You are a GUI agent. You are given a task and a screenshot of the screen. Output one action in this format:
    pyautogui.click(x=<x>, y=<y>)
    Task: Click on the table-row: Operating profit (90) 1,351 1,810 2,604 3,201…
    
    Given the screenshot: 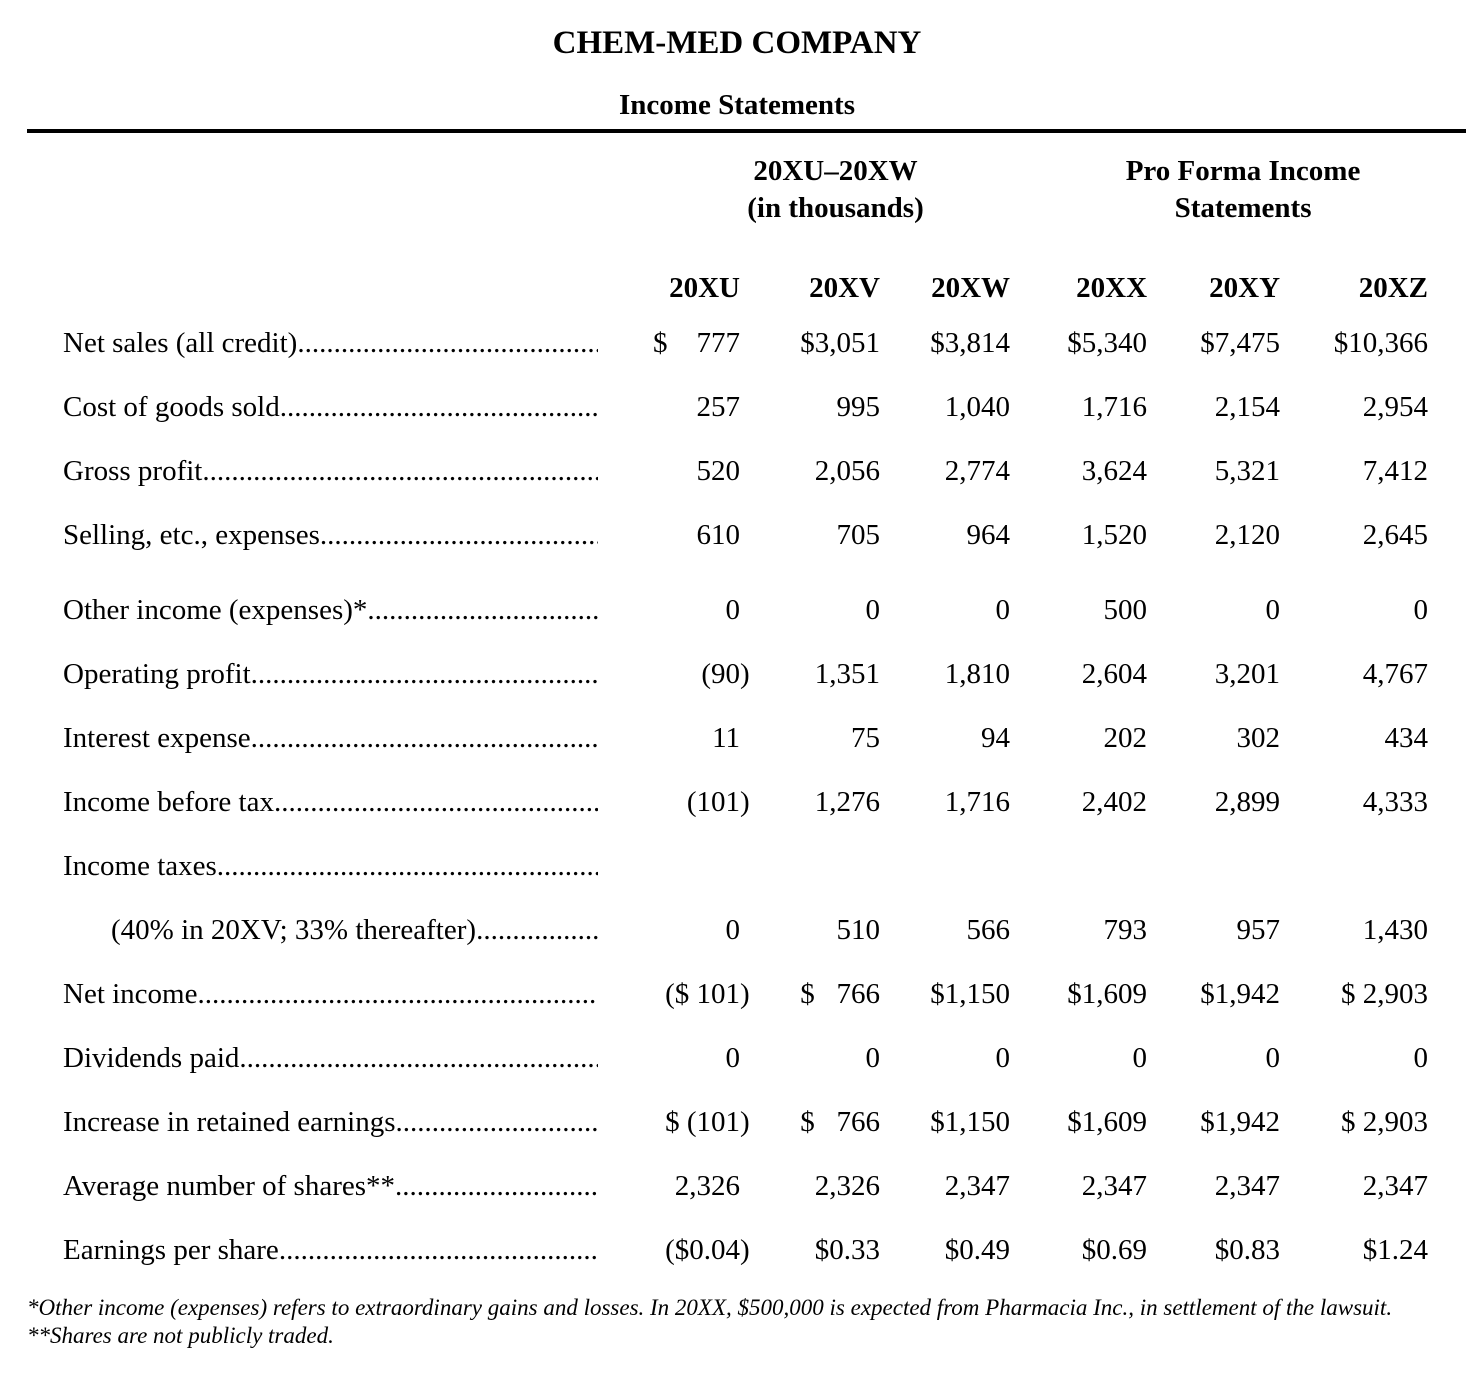 What is the action you would take?
    pyautogui.click(x=732, y=674)
    